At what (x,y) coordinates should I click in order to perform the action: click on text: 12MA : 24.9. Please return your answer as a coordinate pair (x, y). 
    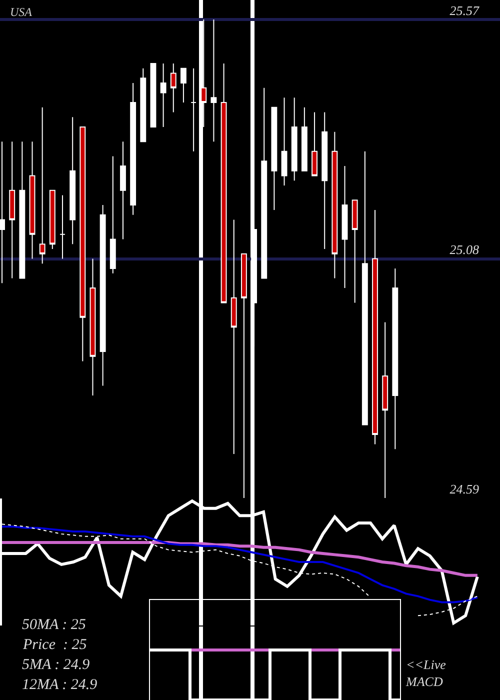
    Looking at the image, I should click on (60, 685).